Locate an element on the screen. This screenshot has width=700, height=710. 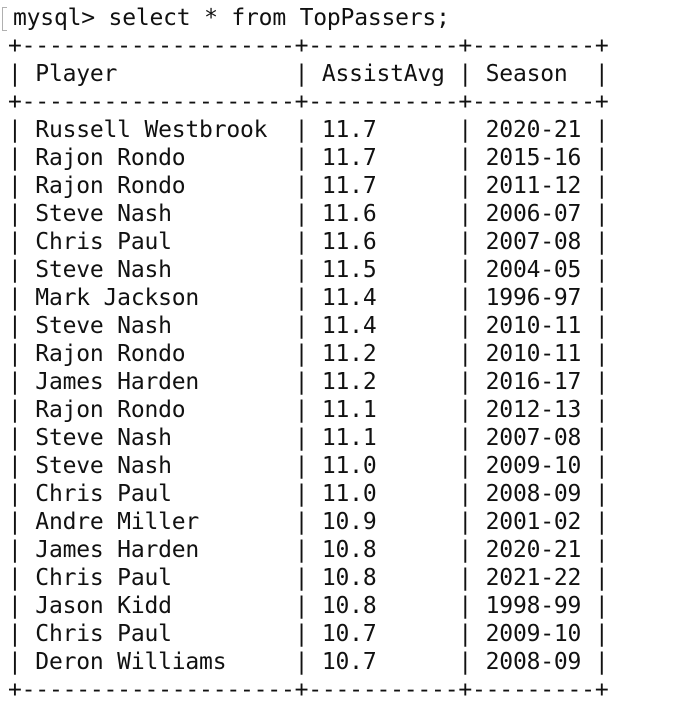
table-row: | Chris Paul | 10.7 | 2009-10 | is located at coordinates (308, 634).